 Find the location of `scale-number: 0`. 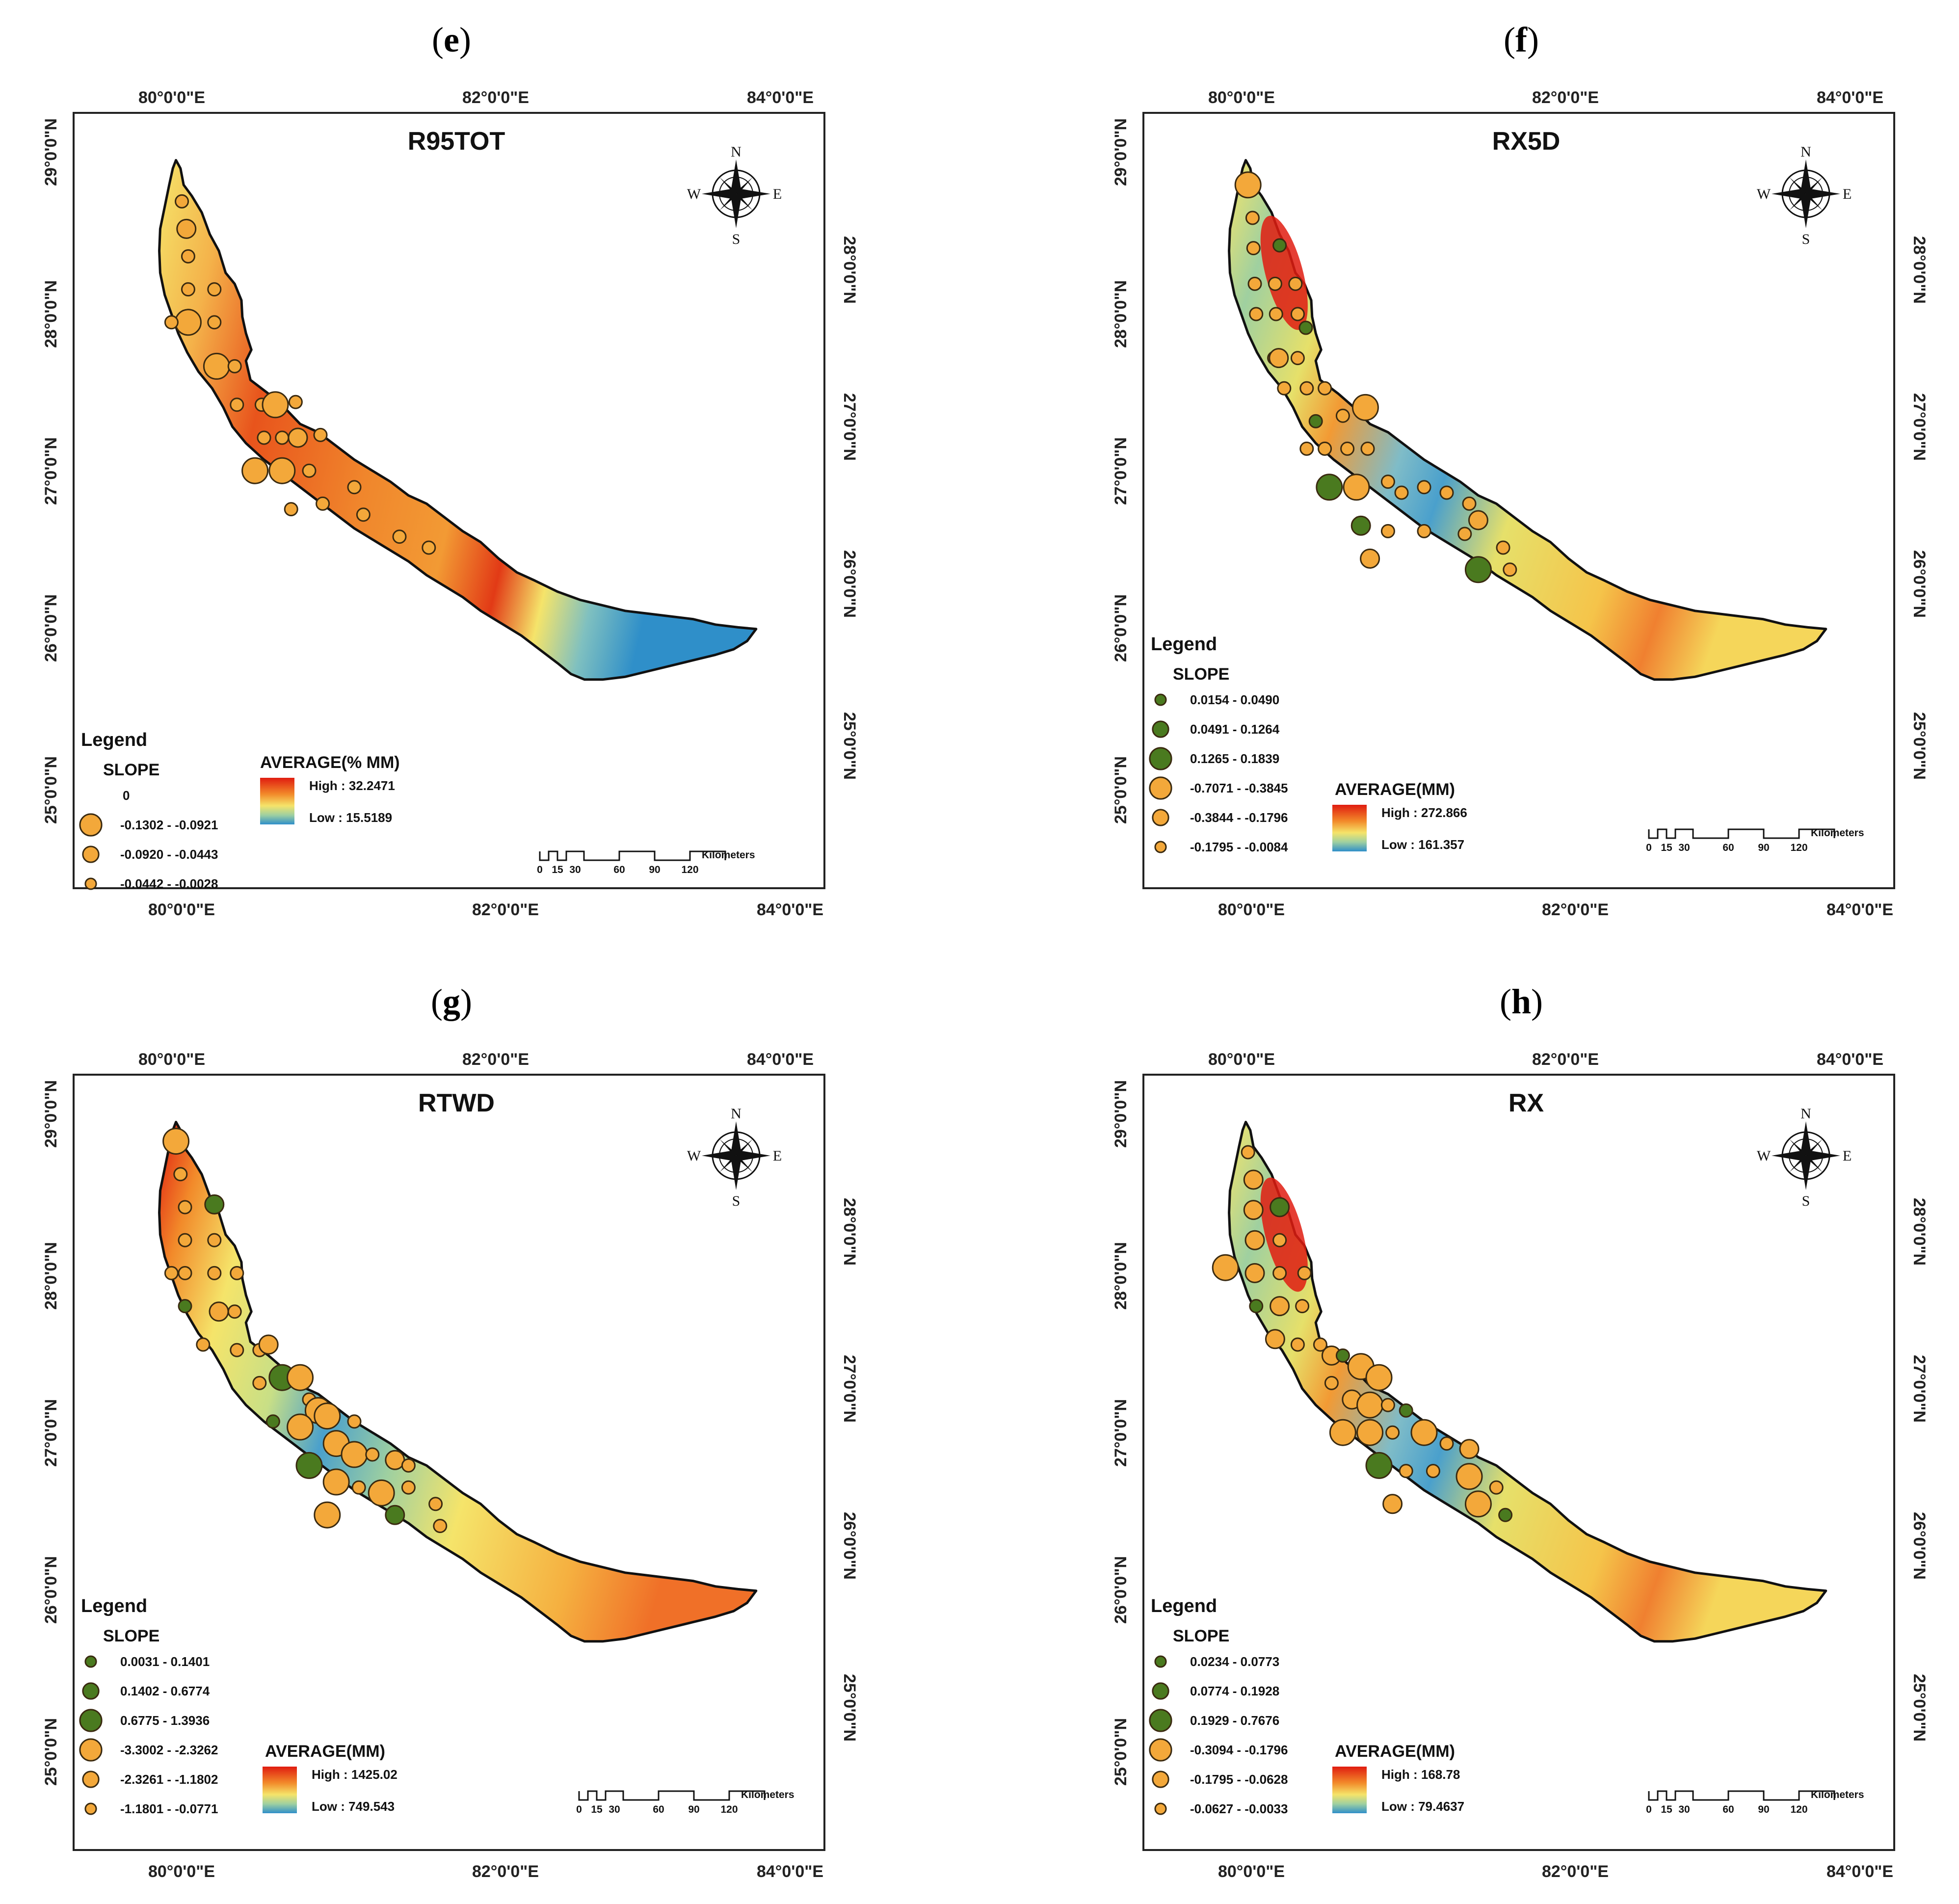

scale-number: 0 is located at coordinates (1649, 1809).